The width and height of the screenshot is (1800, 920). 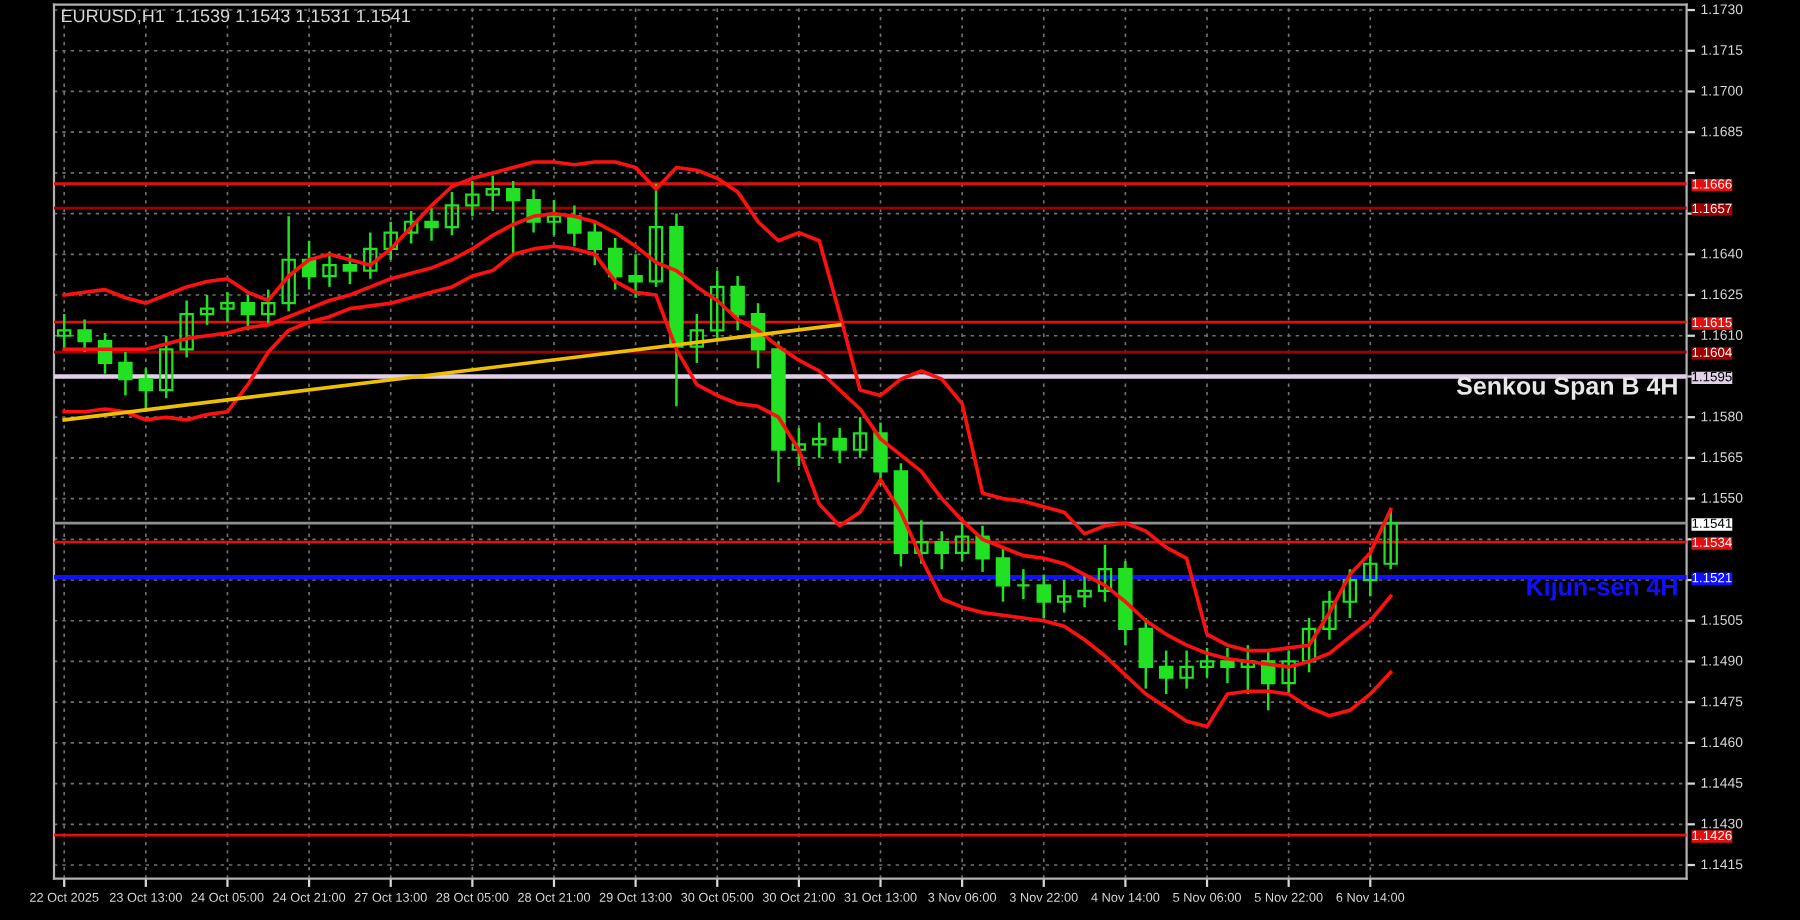 I want to click on annotation: Senkou Span B 4H, so click(x=1566, y=388).